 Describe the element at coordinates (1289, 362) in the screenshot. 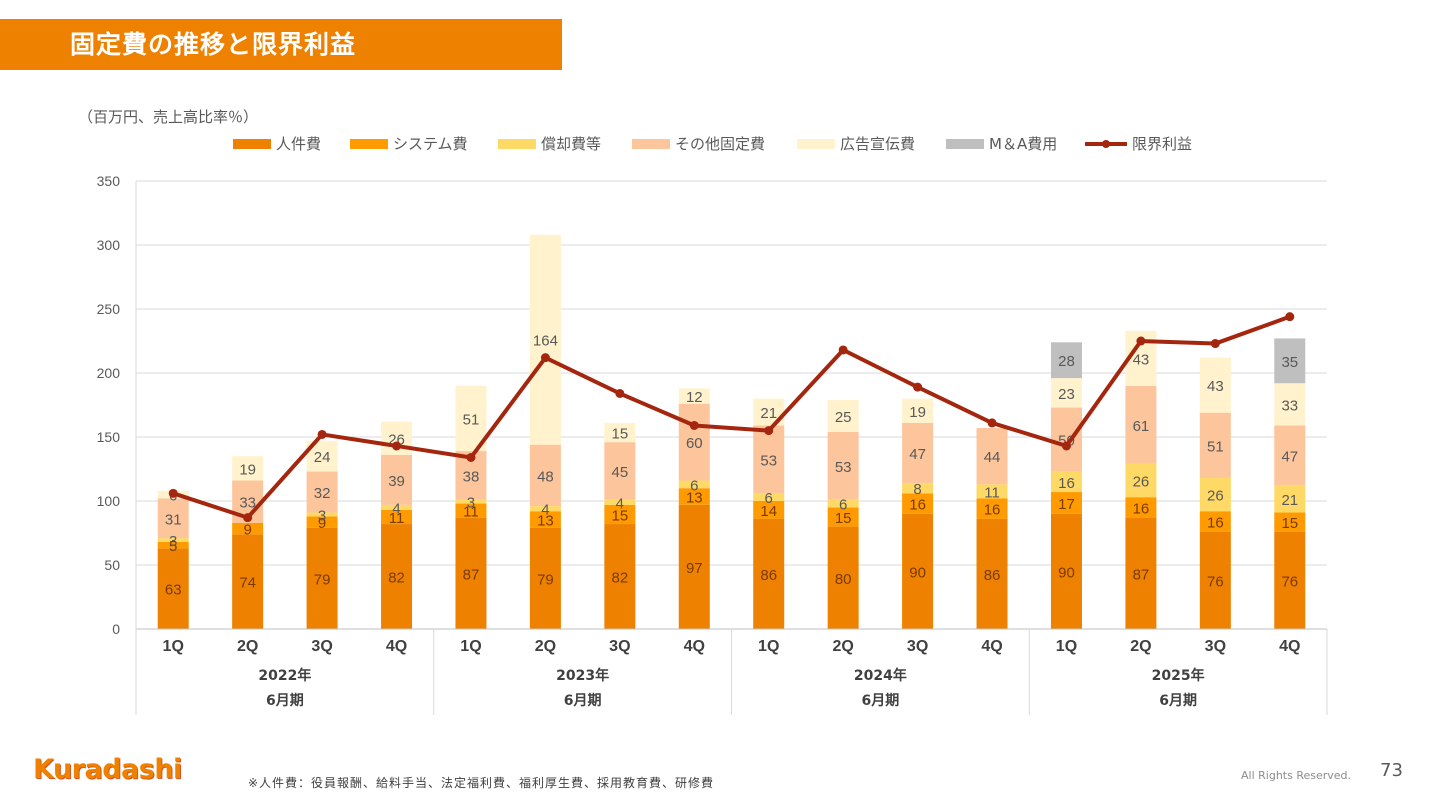

I see `data-label: 35` at that location.